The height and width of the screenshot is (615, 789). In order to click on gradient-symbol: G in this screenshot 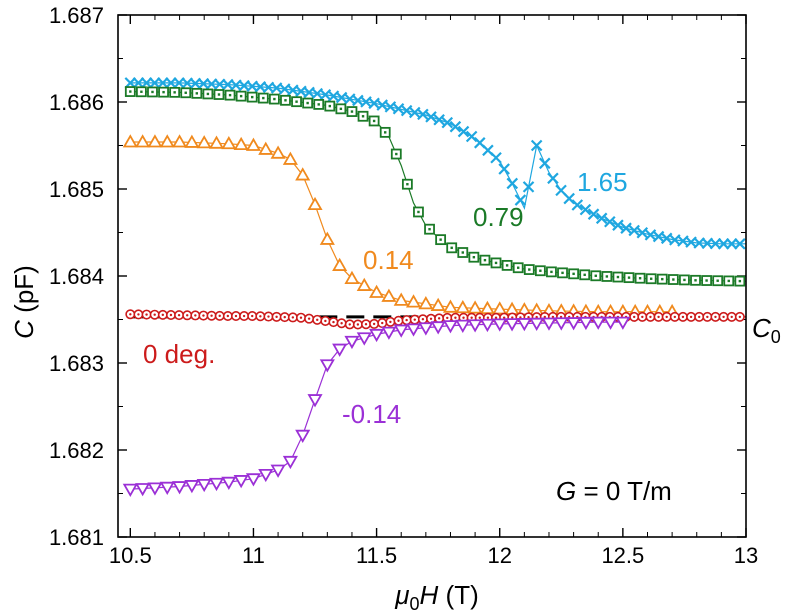, I will do `click(566, 491)`.